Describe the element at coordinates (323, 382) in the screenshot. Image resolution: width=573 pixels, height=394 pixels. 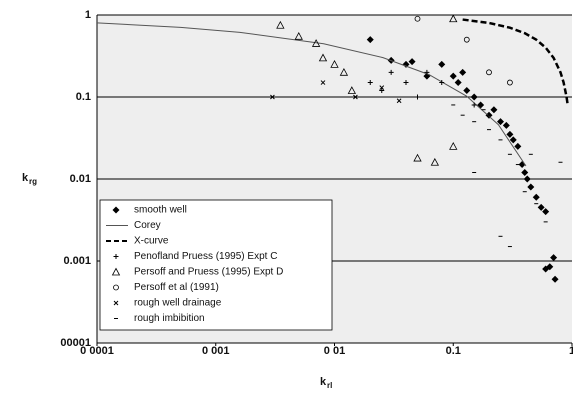
I see `x-axis-label: k` at that location.